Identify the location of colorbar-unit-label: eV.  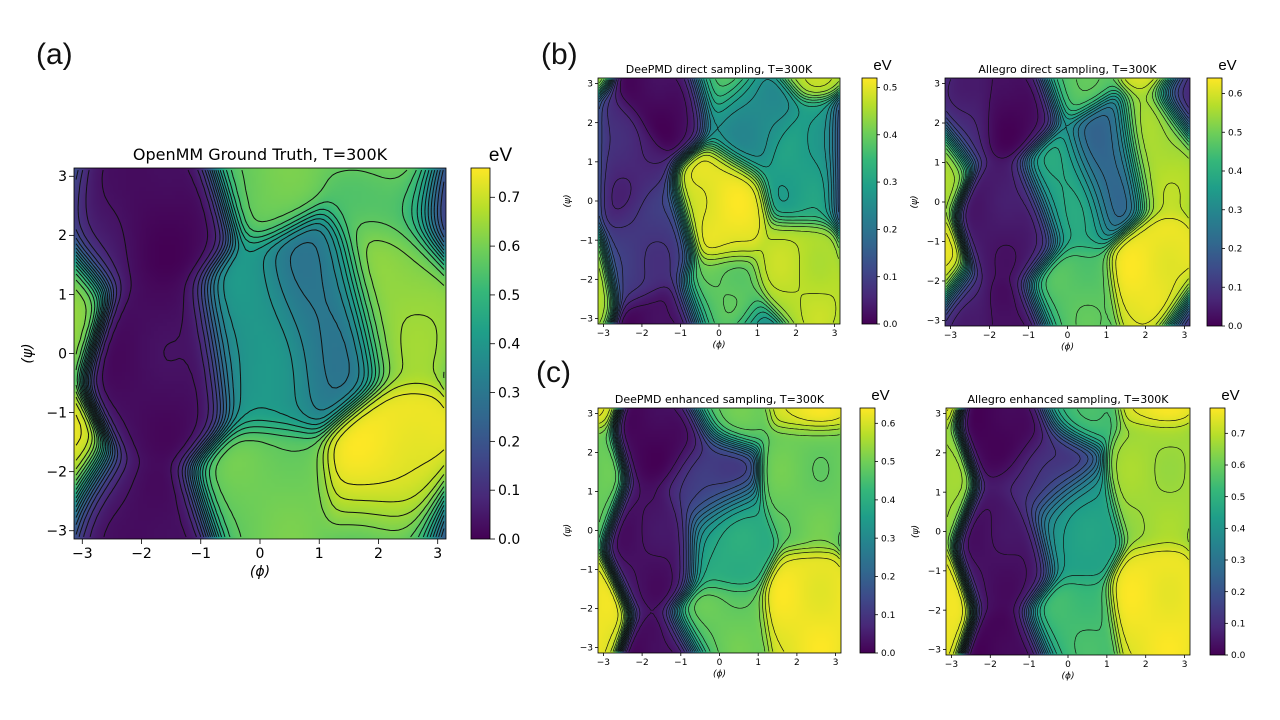
(501, 155).